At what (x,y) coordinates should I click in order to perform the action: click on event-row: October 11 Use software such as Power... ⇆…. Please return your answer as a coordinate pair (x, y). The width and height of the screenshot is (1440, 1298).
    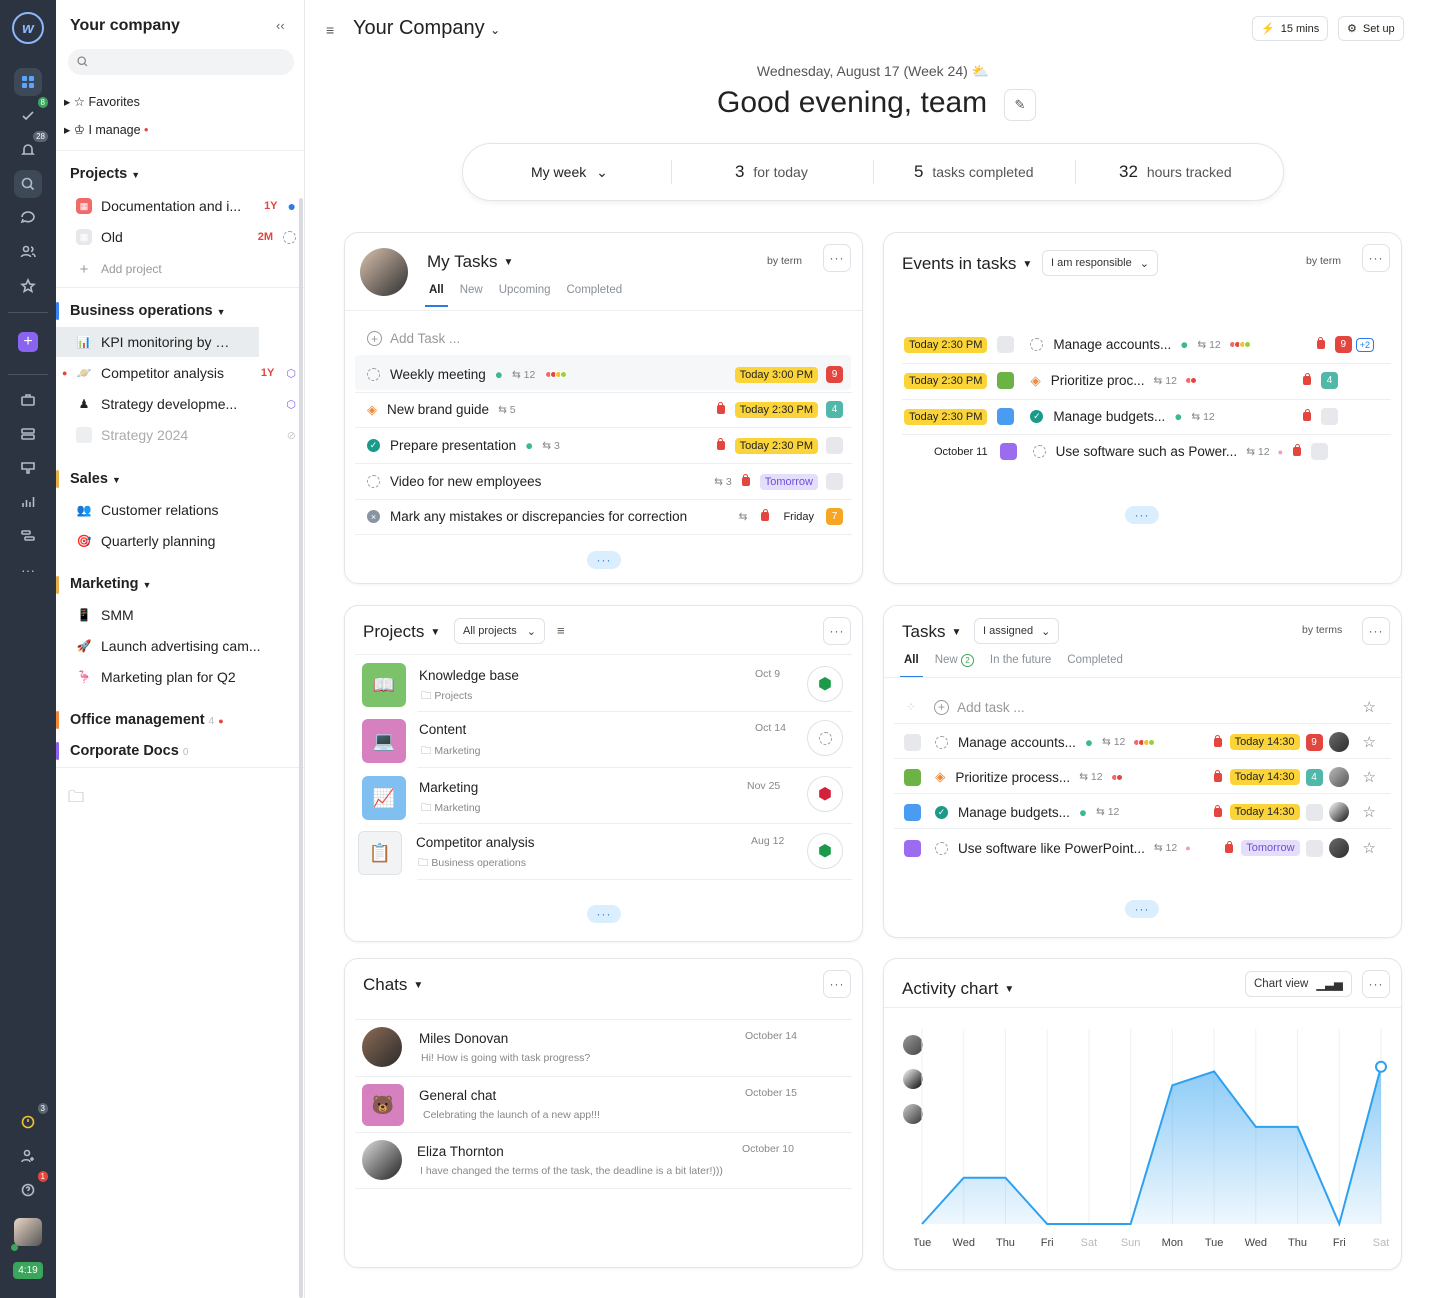
    Looking at the image, I should click on (1139, 451).